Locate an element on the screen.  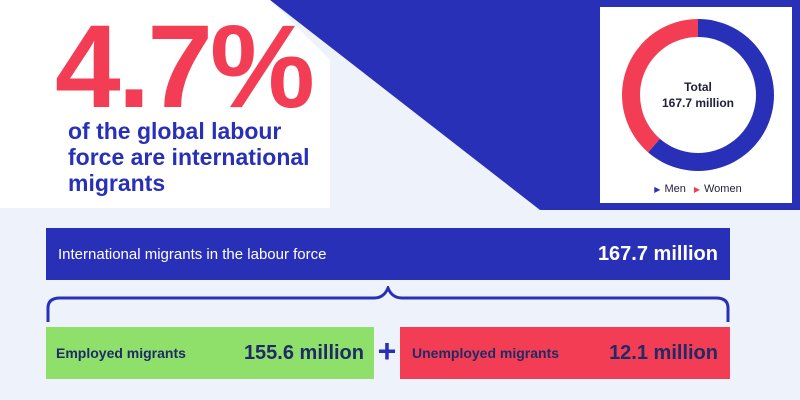
unemployed-migrants-box: Unemployed migrants 12.1 million is located at coordinates (565, 353).